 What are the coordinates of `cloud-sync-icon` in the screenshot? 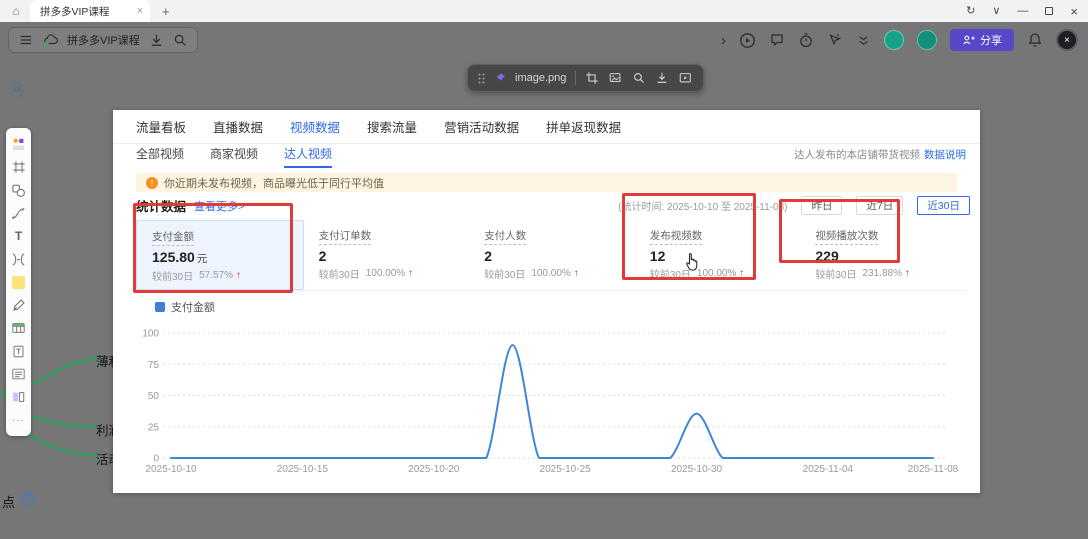 It's located at (51, 40).